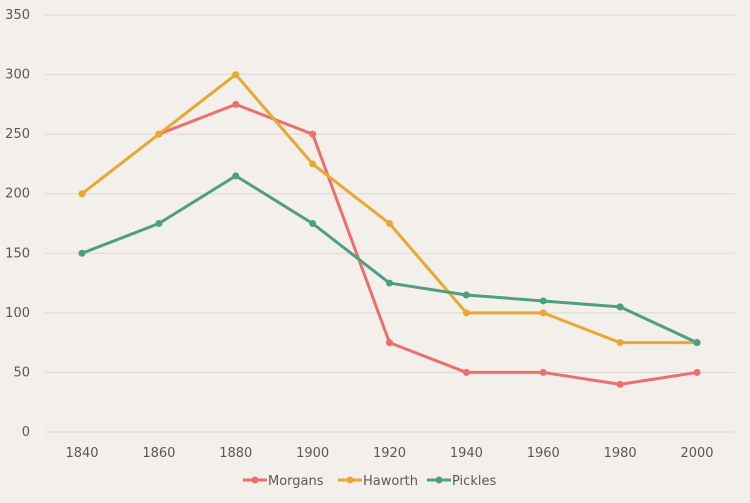 The width and height of the screenshot is (750, 503). Describe the element at coordinates (350, 480) in the screenshot. I see `legend-marker-haworth` at that location.